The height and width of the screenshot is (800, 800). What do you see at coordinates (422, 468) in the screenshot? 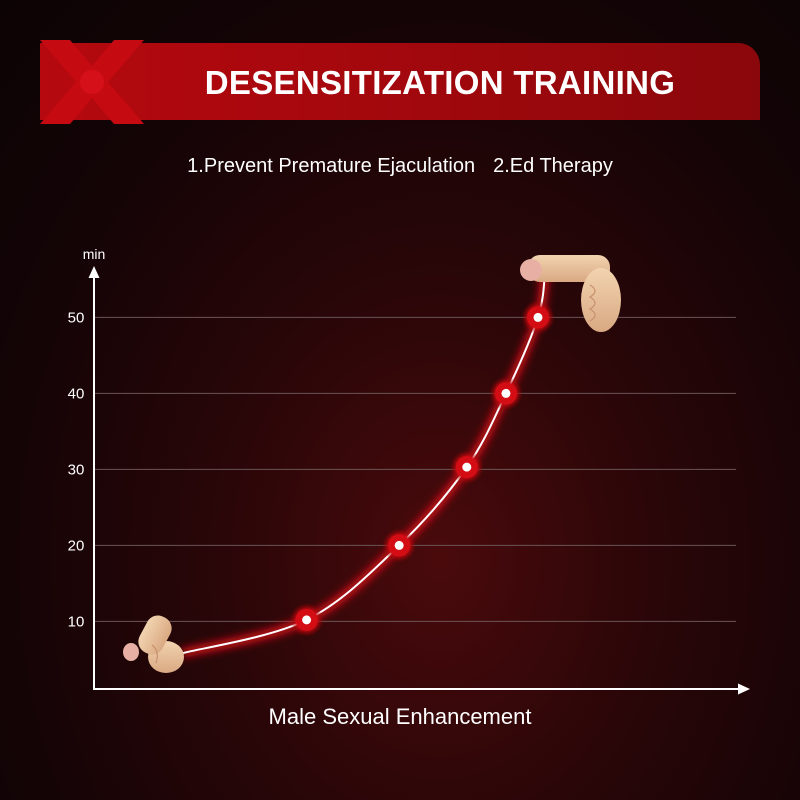
I see `series-markers` at bounding box center [422, 468].